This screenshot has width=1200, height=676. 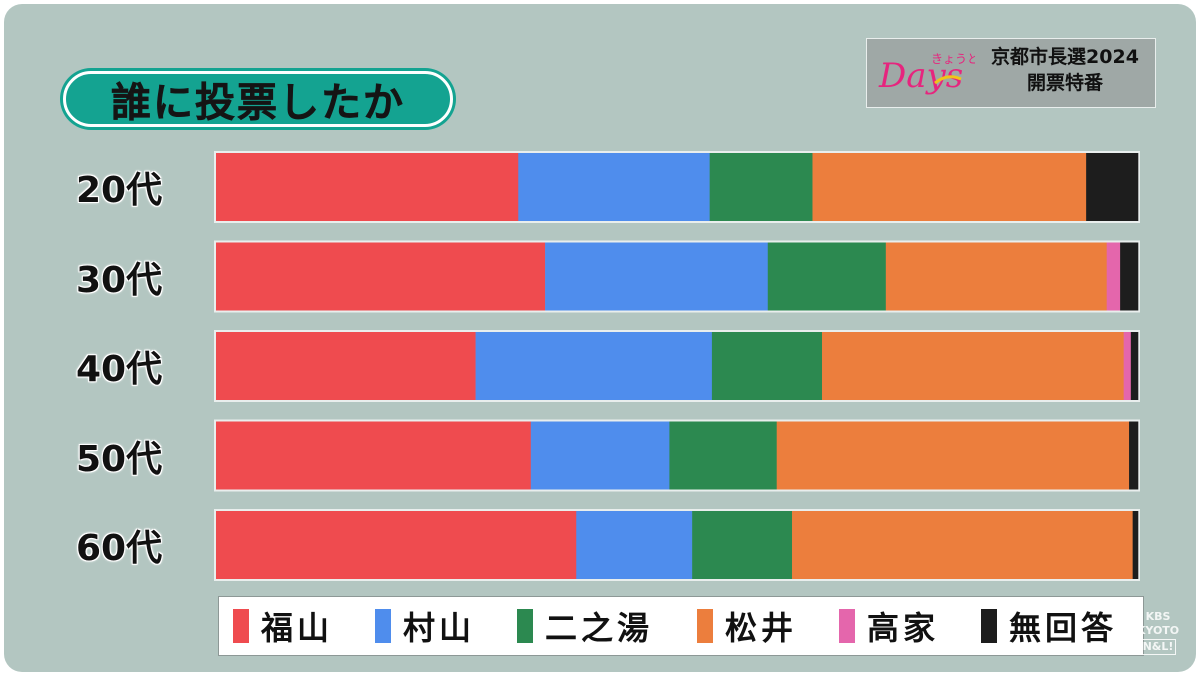 I want to click on legend-label: 松井, so click(x=761, y=628).